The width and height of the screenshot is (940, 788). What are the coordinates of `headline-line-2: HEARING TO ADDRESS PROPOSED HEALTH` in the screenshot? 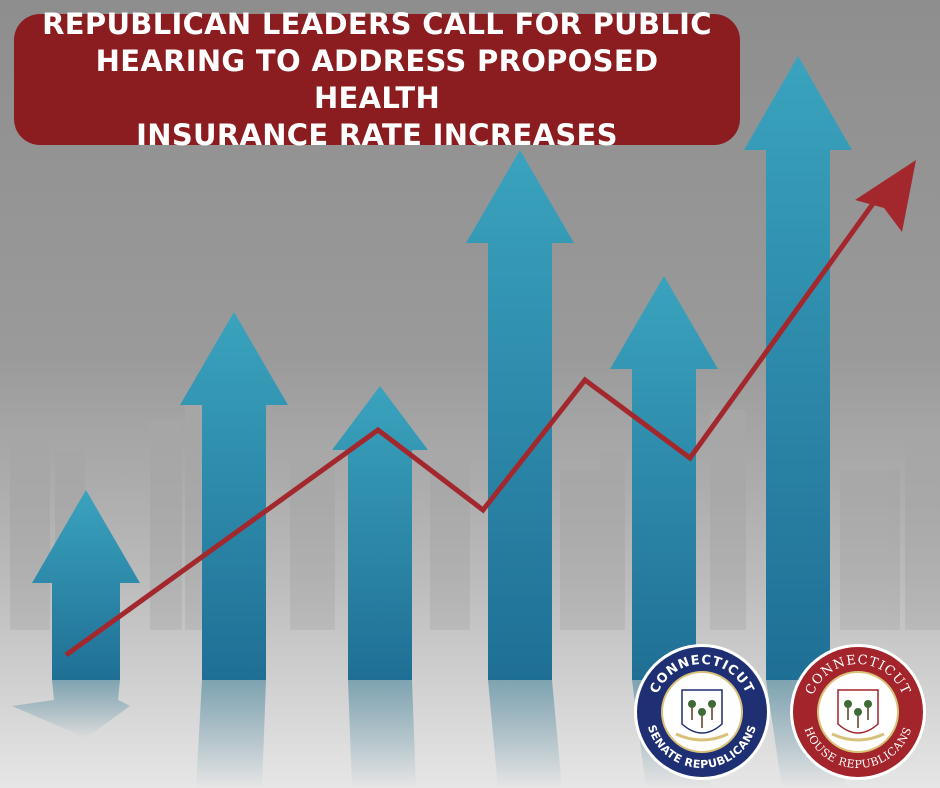 It's located at (377, 79).